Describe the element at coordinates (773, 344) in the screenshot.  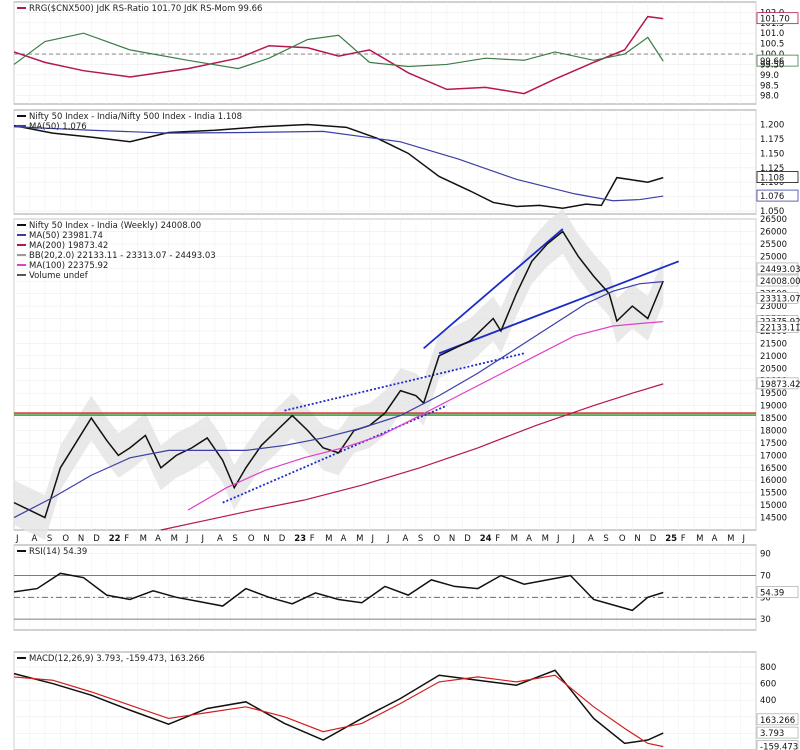
I see `y-tick-label: 21500` at that location.